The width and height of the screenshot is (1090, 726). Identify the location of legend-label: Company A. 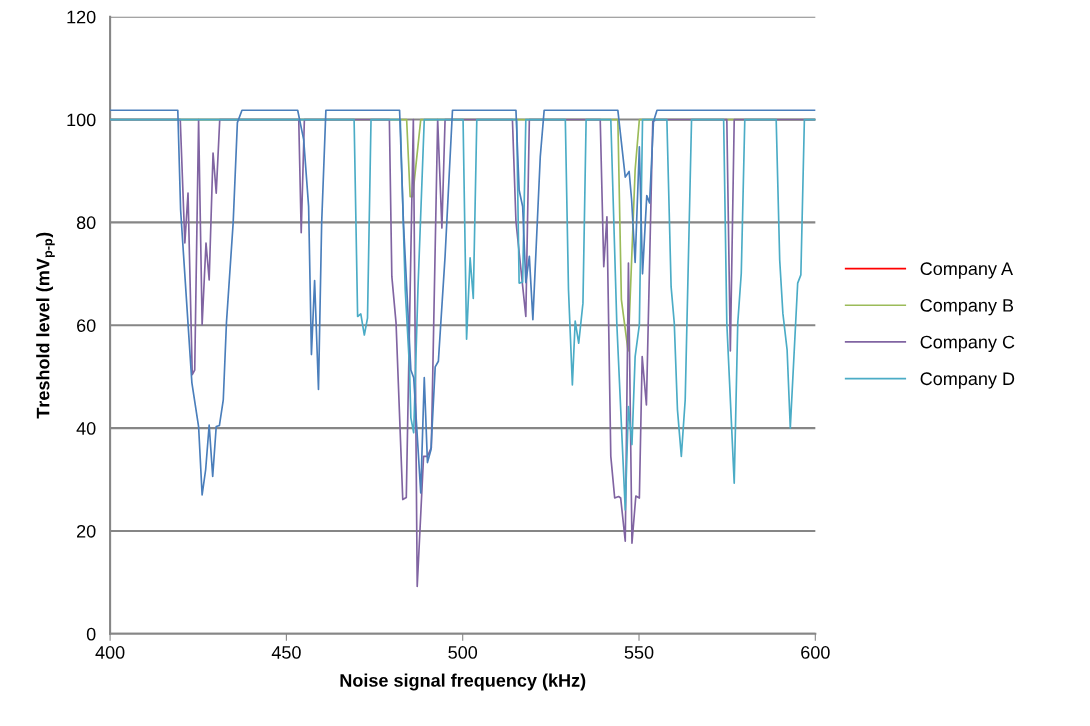
(967, 270).